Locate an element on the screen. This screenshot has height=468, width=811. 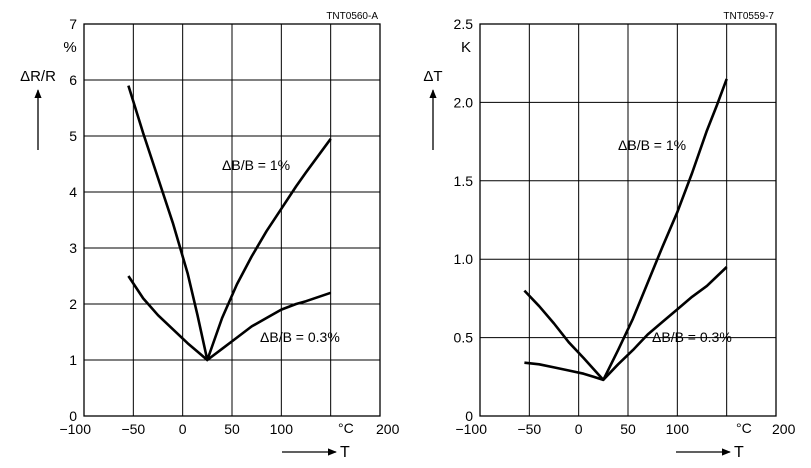
y-tick-label: 2 is located at coordinates (73, 304).